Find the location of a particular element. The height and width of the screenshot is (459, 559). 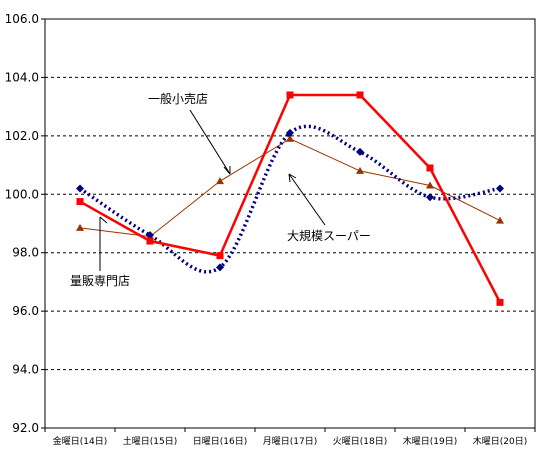

annotation-general: 一般小売店 is located at coordinates (189, 133).